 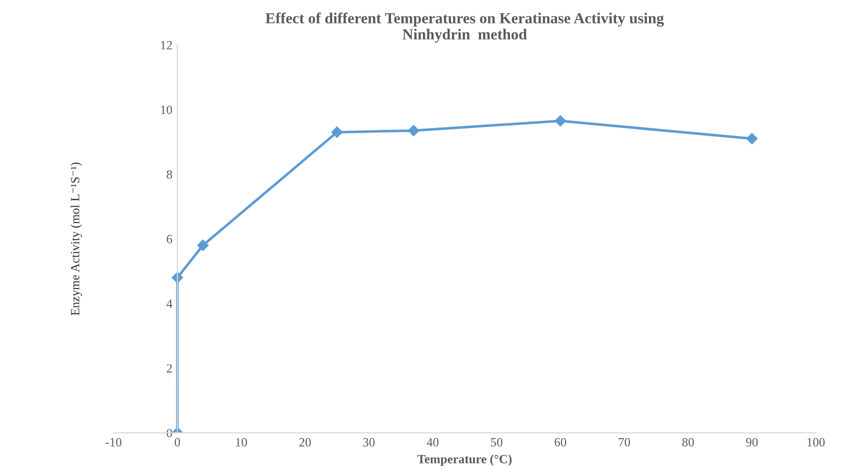 I want to click on x-tick-label: 30, so click(x=369, y=442).